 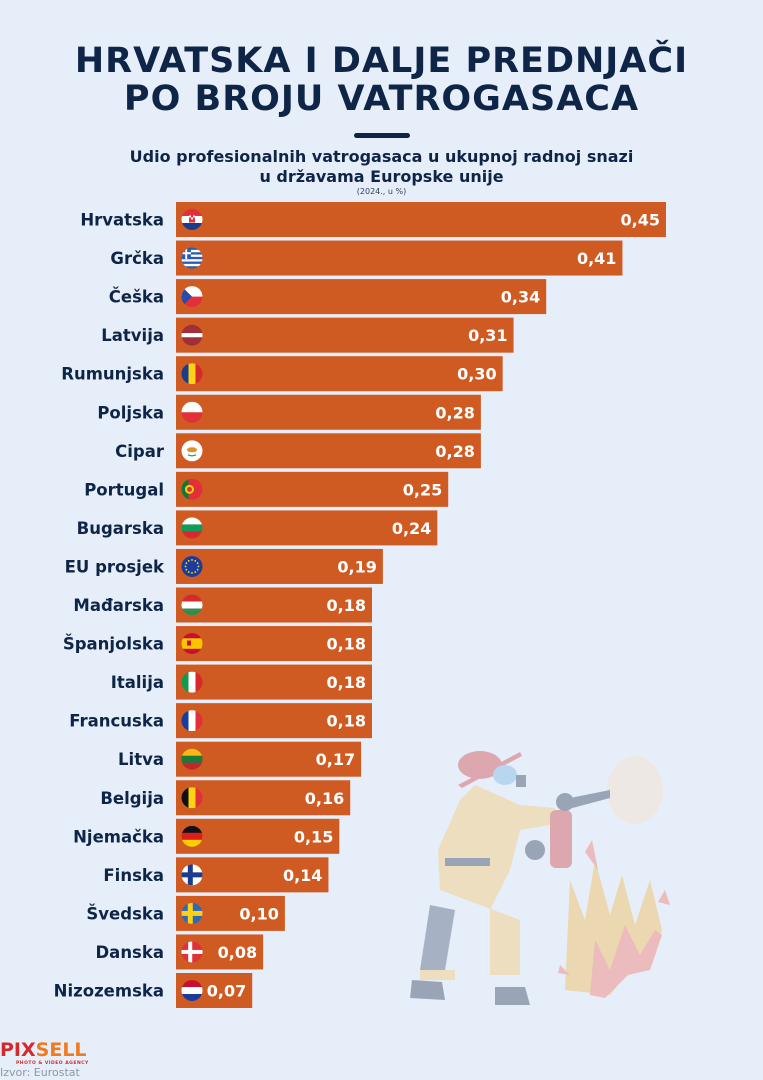 What do you see at coordinates (61, 1050) in the screenshot?
I see `logo-part-2: SELL` at bounding box center [61, 1050].